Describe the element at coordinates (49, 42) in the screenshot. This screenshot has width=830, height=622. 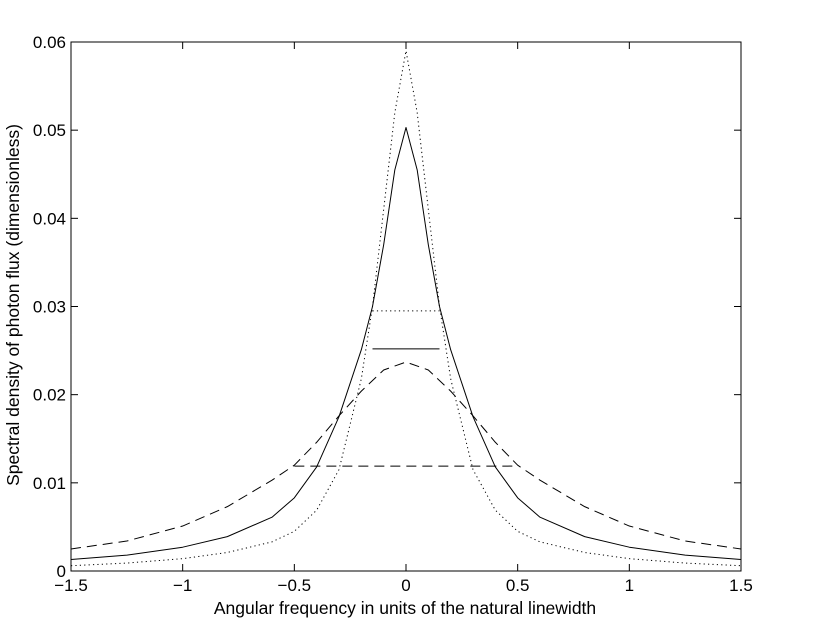
I see `y-tick-label: 0.06` at that location.